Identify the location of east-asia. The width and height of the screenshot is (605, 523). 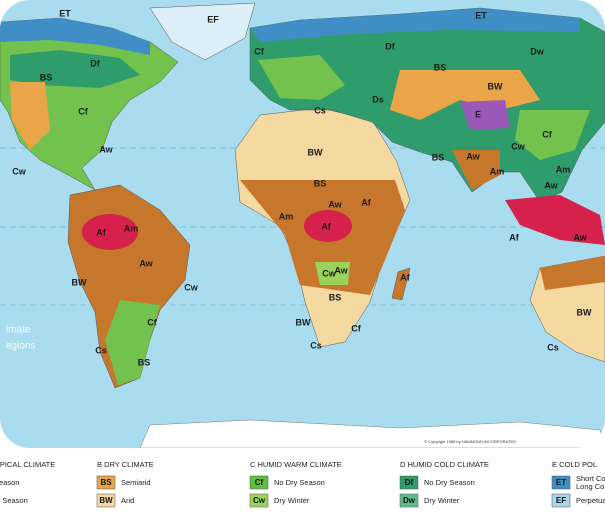
(552, 135).